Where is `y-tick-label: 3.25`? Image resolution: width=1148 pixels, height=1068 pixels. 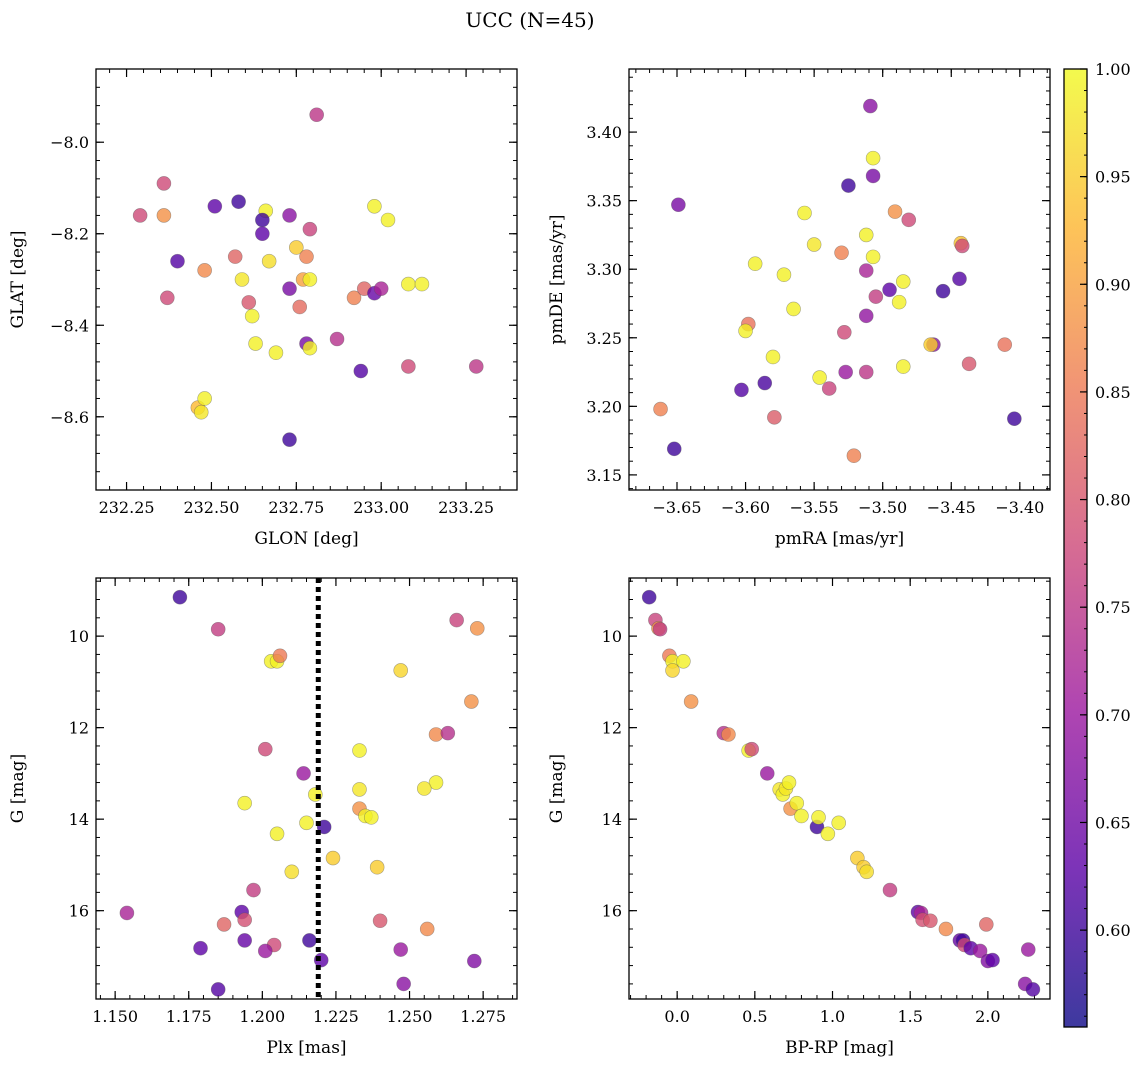
y-tick-label: 3.25 is located at coordinates (604, 338).